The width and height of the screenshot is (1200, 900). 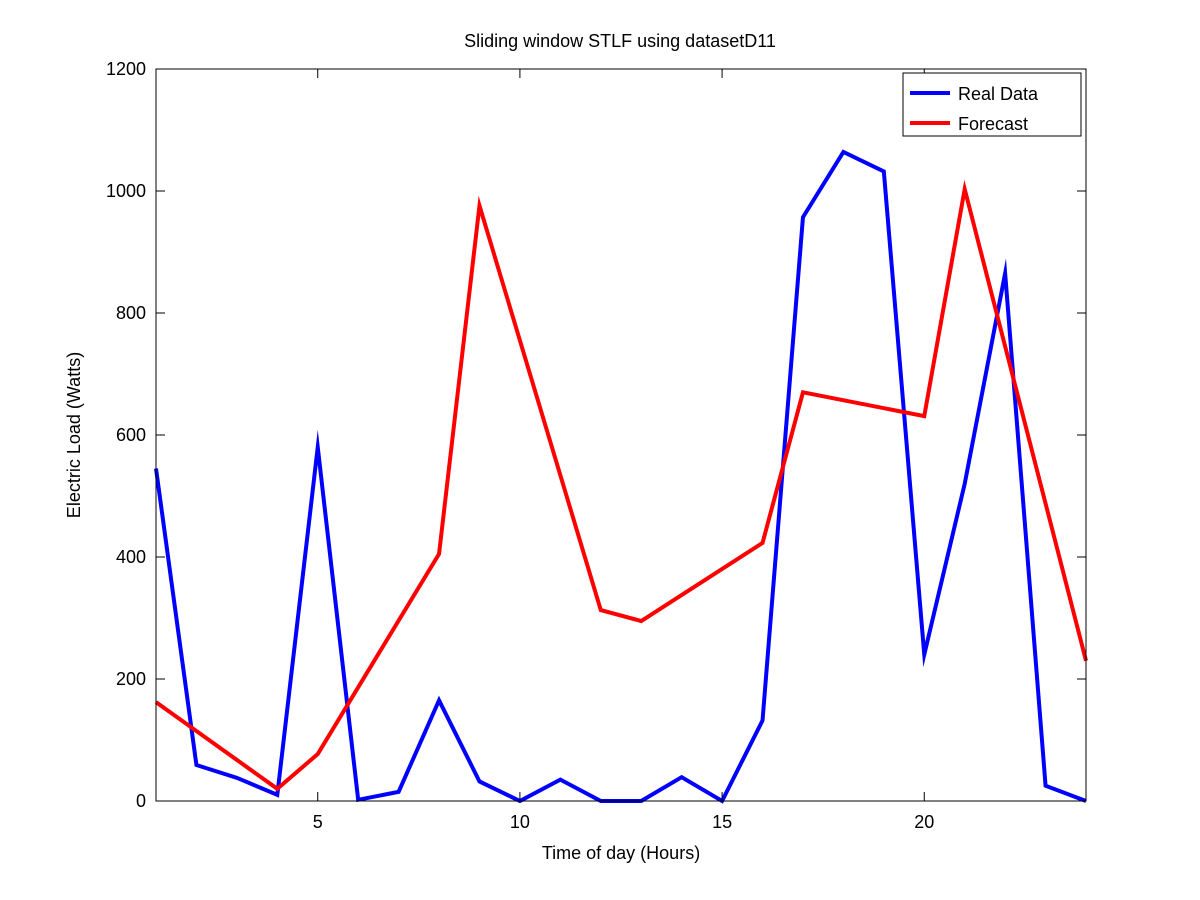 What do you see at coordinates (722, 822) in the screenshot?
I see `x-tick-label: 15` at bounding box center [722, 822].